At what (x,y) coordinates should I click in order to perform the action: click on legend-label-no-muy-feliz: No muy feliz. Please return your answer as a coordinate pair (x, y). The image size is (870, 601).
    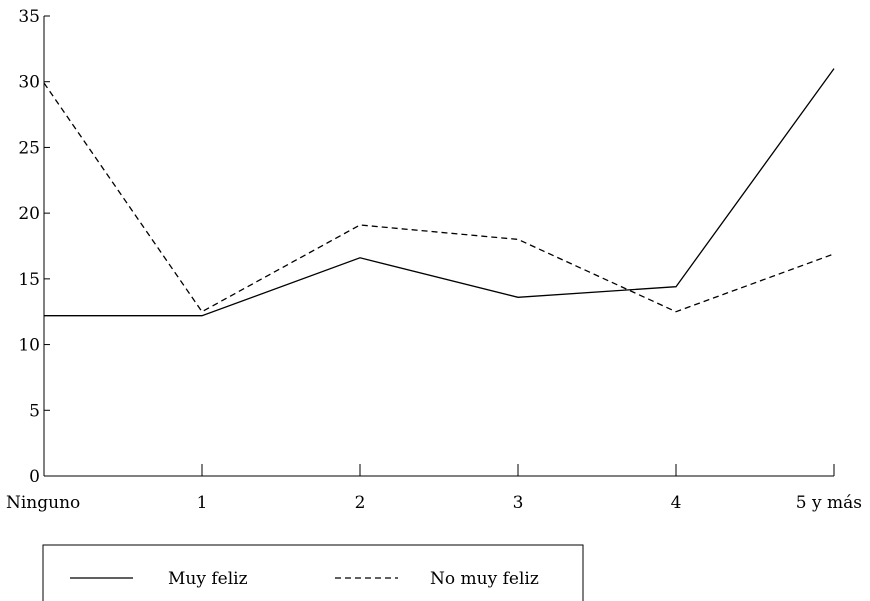
    Looking at the image, I should click on (484, 579).